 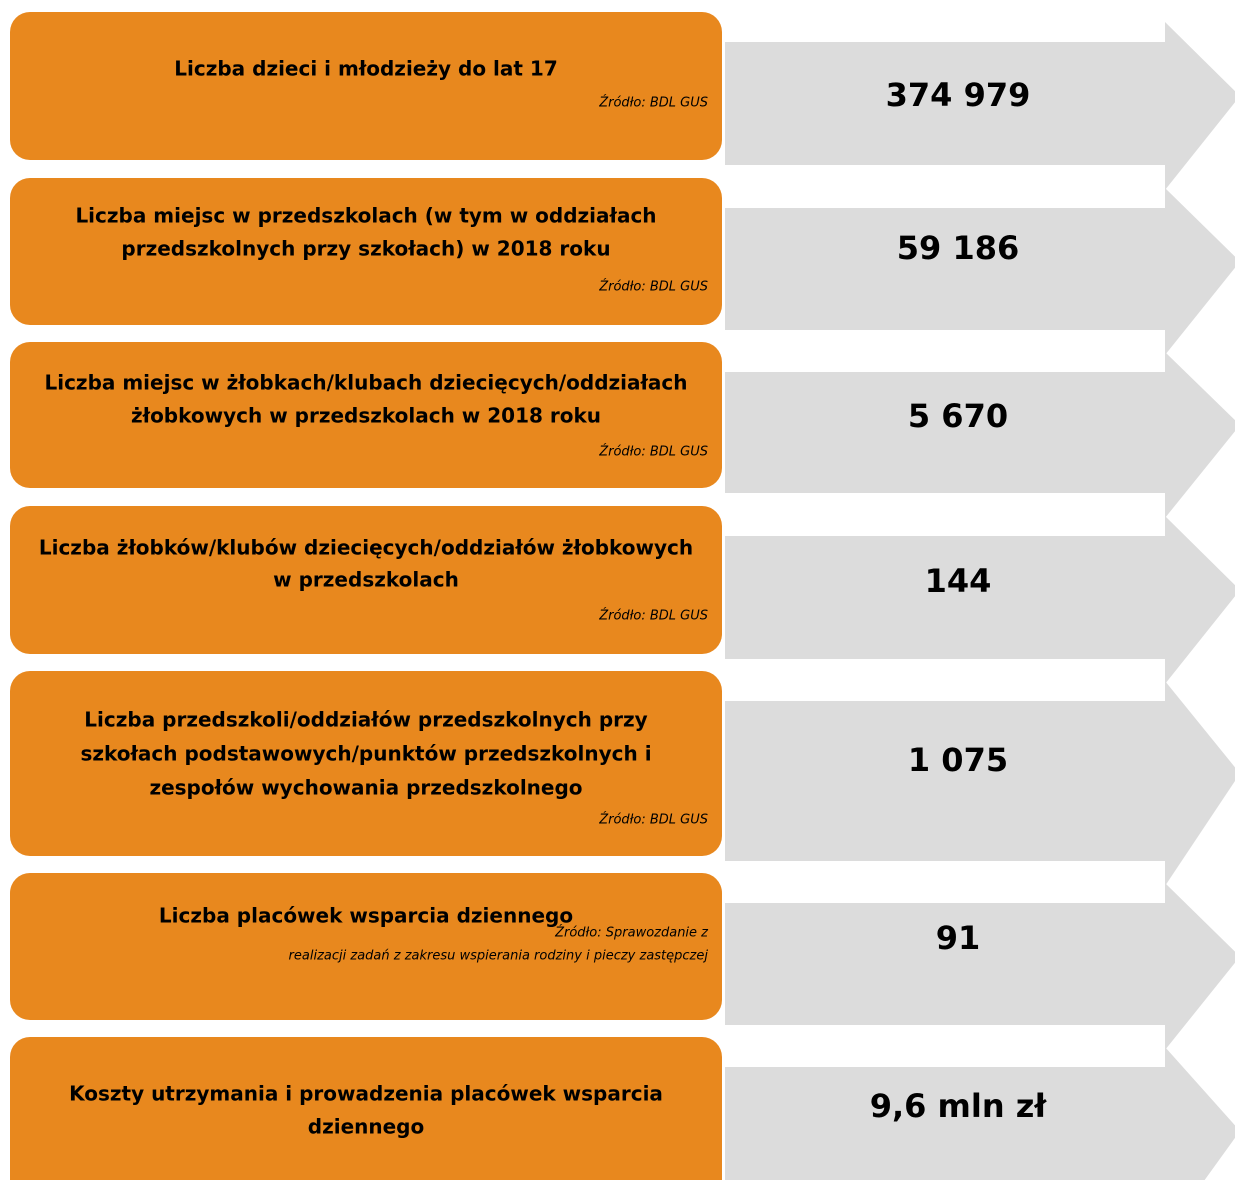 I want to click on row-label: dziennego, so click(x=366, y=1127).